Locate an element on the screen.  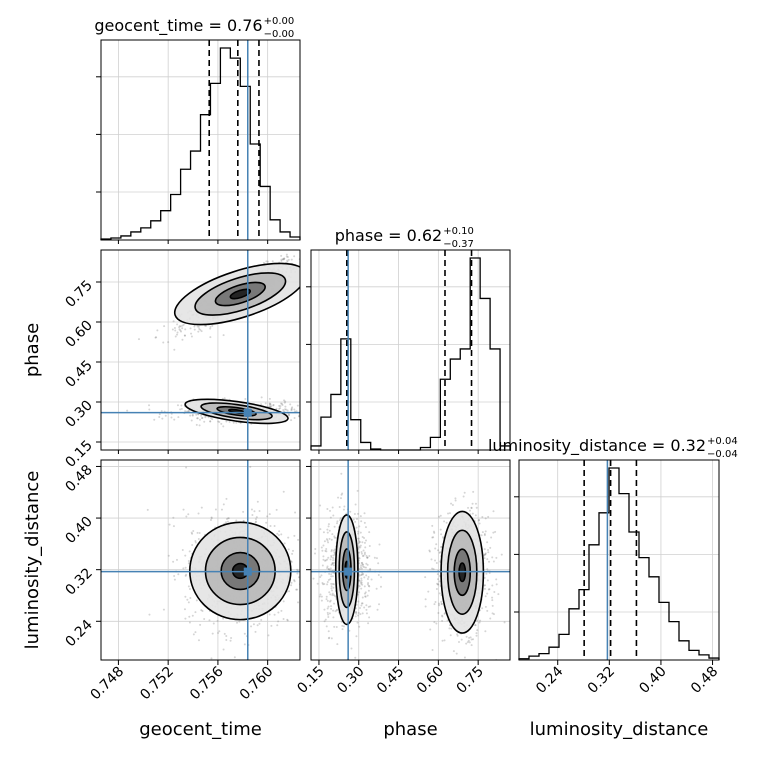
title-lower-error: −0.00 is located at coordinates (279, 34).